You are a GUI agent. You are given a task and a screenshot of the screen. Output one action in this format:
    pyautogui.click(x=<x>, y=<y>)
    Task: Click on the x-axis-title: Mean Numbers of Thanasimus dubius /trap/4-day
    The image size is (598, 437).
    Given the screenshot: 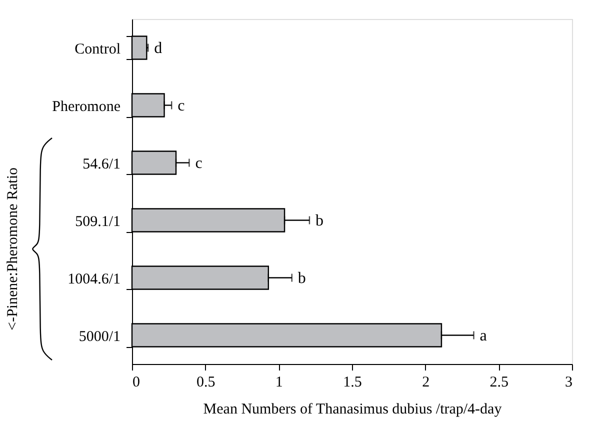 What is the action you would take?
    pyautogui.click(x=352, y=410)
    